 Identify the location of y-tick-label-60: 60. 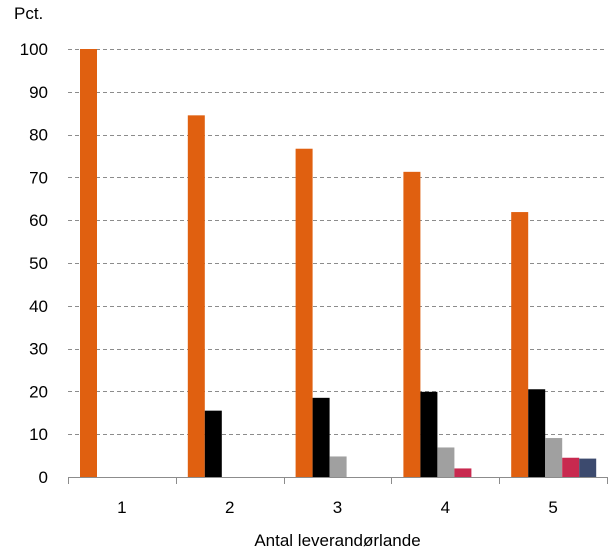
(38, 220).